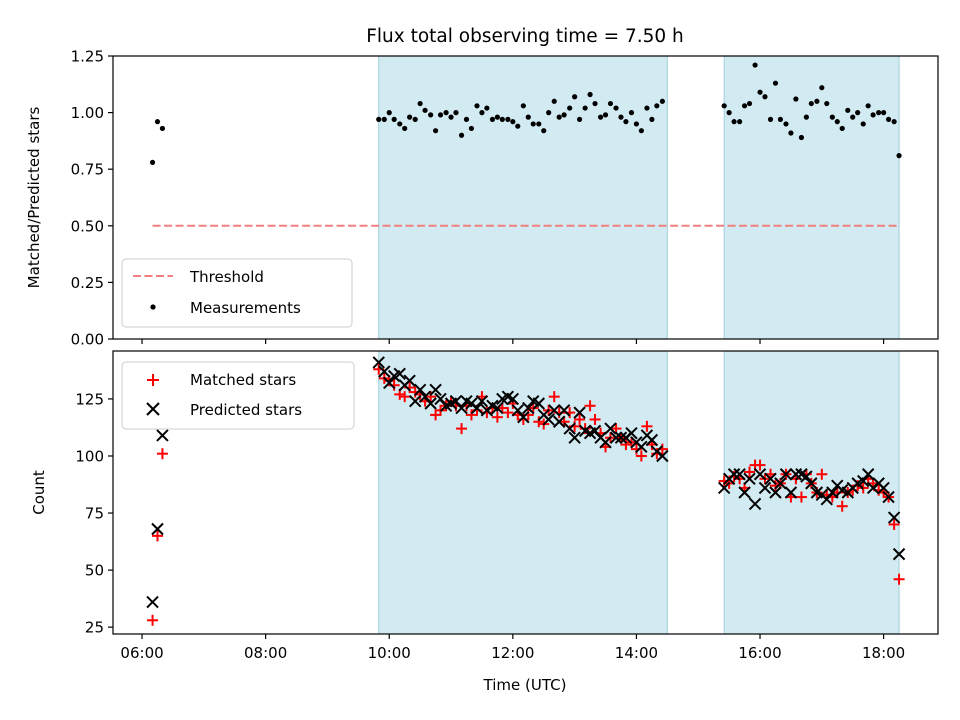 The height and width of the screenshot is (720, 960). Describe the element at coordinates (87, 340) in the screenshot. I see `y-tick-label: 0.00` at that location.